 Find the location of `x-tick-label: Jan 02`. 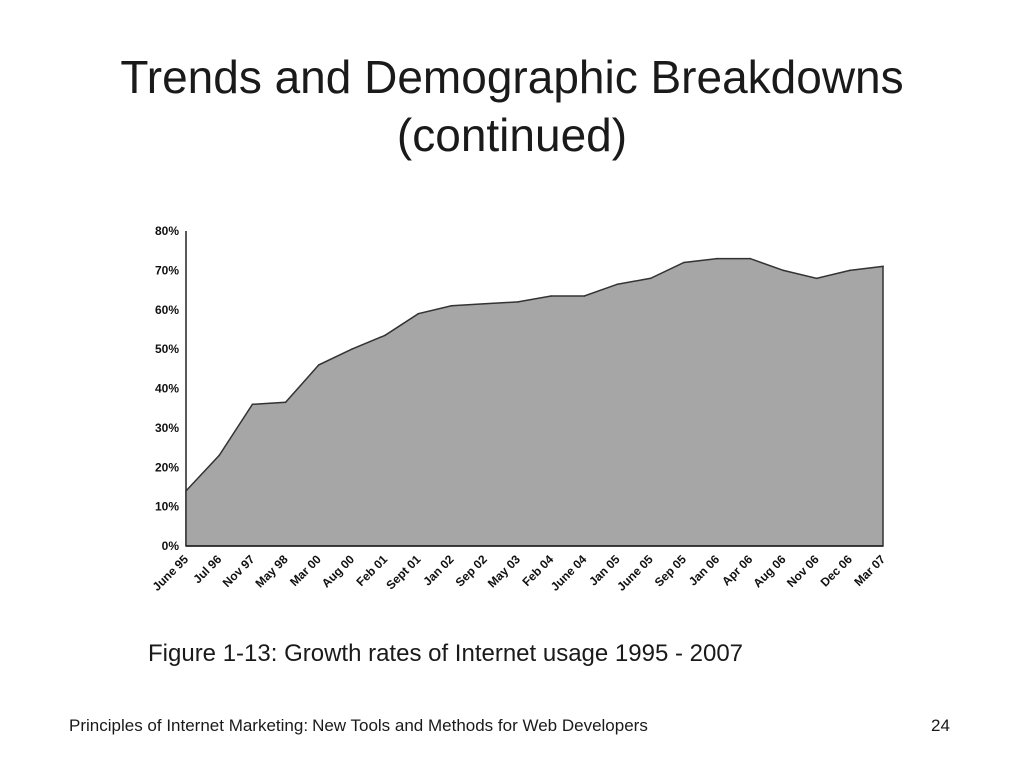

x-tick-label: Jan 02 is located at coordinates (438, 570).